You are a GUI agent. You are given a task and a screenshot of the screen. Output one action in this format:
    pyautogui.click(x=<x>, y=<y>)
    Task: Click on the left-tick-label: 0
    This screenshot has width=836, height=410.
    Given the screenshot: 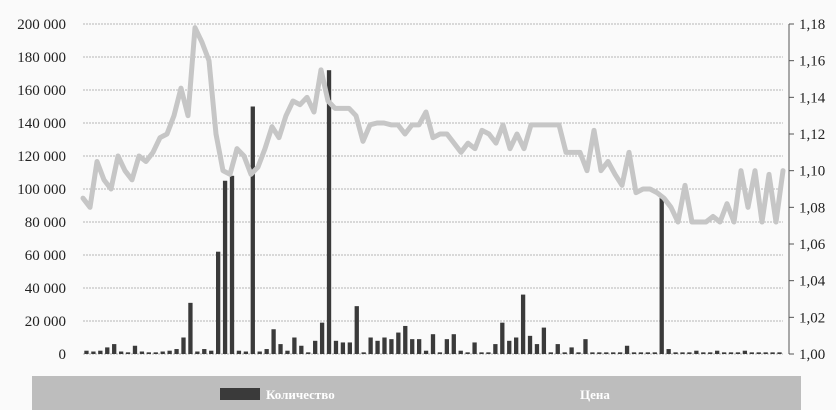 What is the action you would take?
    pyautogui.click(x=63, y=355)
    